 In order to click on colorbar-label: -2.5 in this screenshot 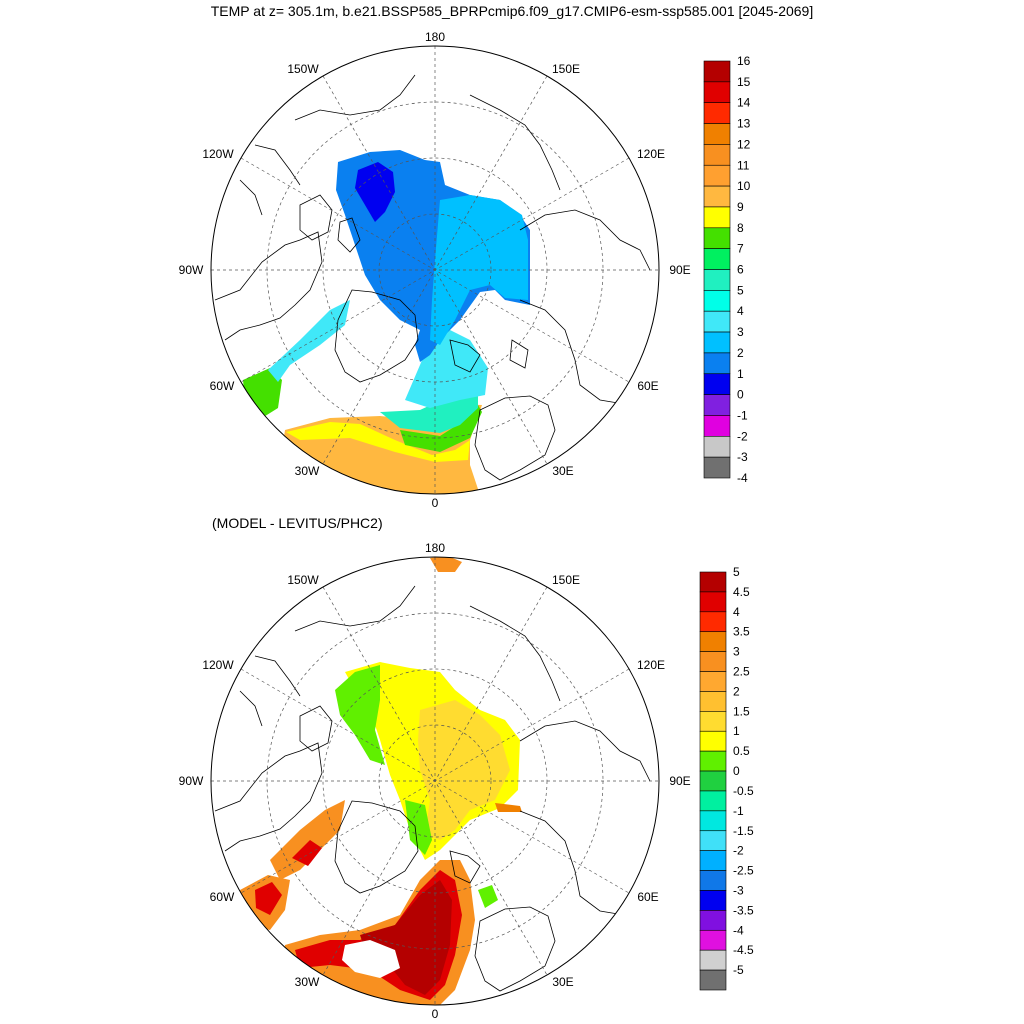, I will do `click(743, 871)`.